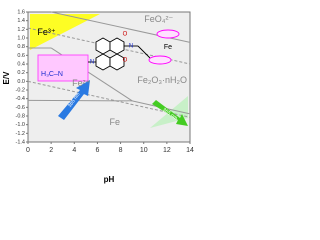 The image size is (320, 240). I want to click on region-label: Fe²⁺, so click(81, 83).